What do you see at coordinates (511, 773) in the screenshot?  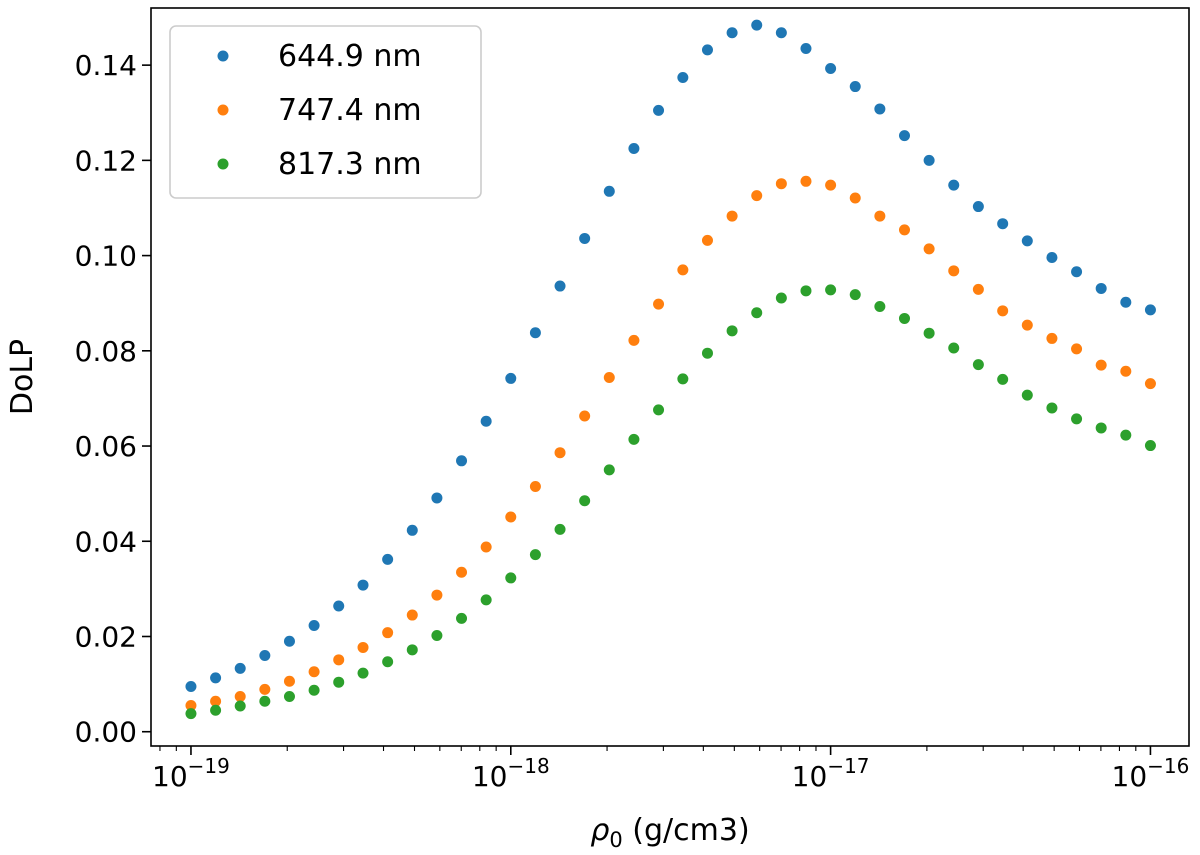 I see `x-tick-label-1: 10−18` at bounding box center [511, 773].